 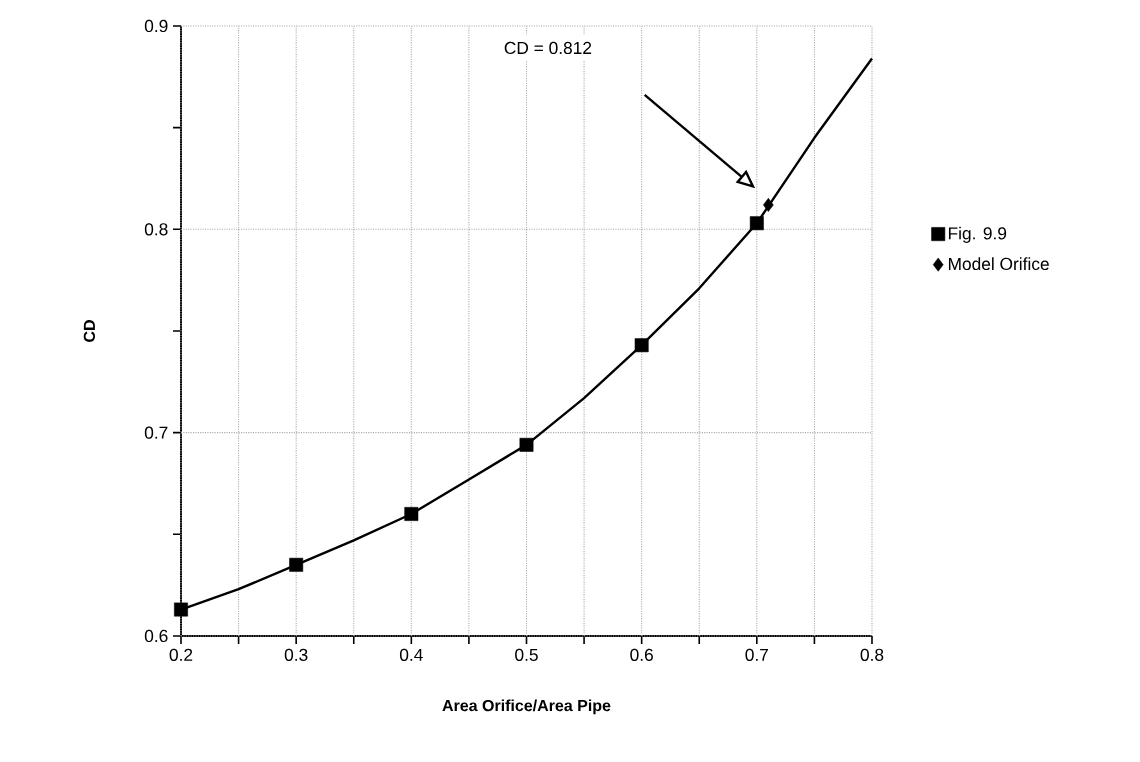 What do you see at coordinates (89, 331) in the screenshot?
I see `y-axis-title: CD` at bounding box center [89, 331].